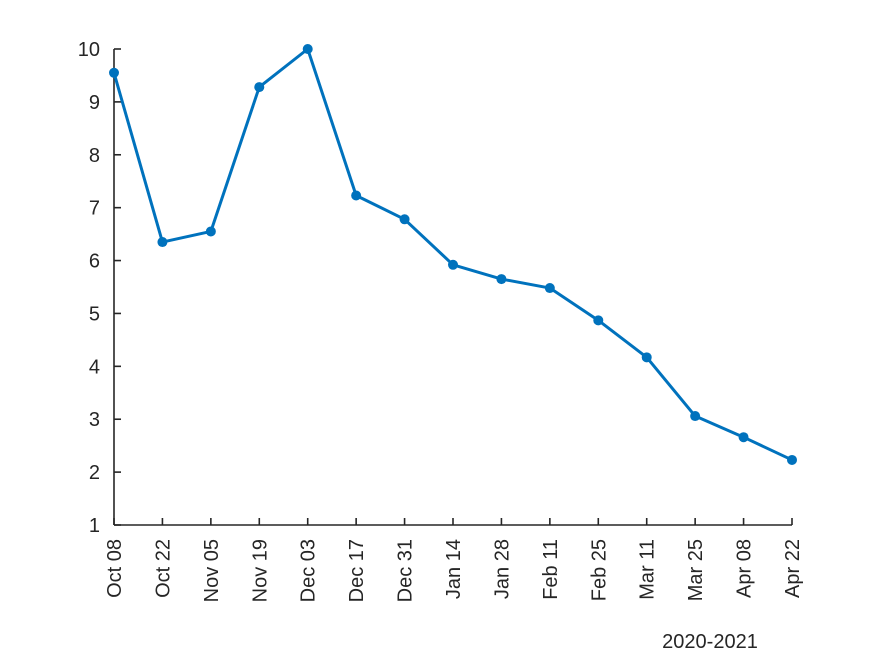 Image resolution: width=875 pixels, height=656 pixels. What do you see at coordinates (163, 568) in the screenshot?
I see `x-tick-label: Oct 22` at bounding box center [163, 568].